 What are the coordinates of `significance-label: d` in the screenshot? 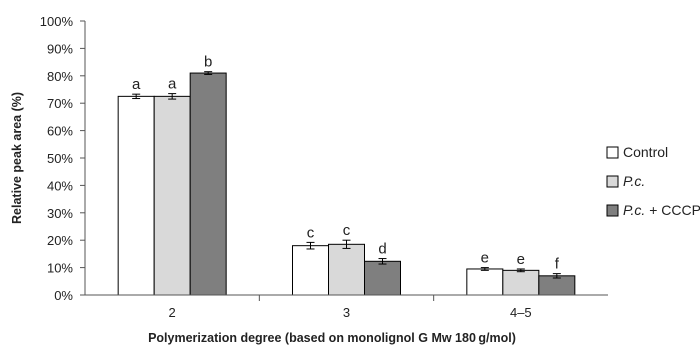 It's located at (382, 249).